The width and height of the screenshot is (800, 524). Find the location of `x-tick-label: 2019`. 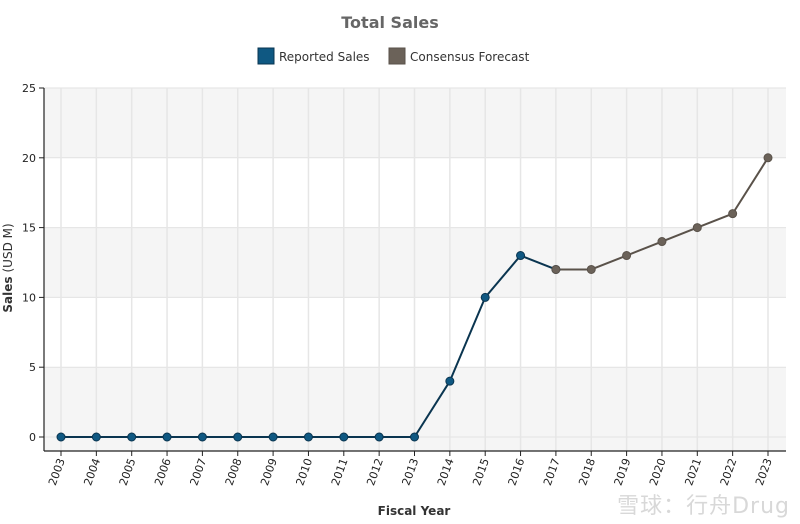

x-tick-label: 2019 is located at coordinates (623, 472).